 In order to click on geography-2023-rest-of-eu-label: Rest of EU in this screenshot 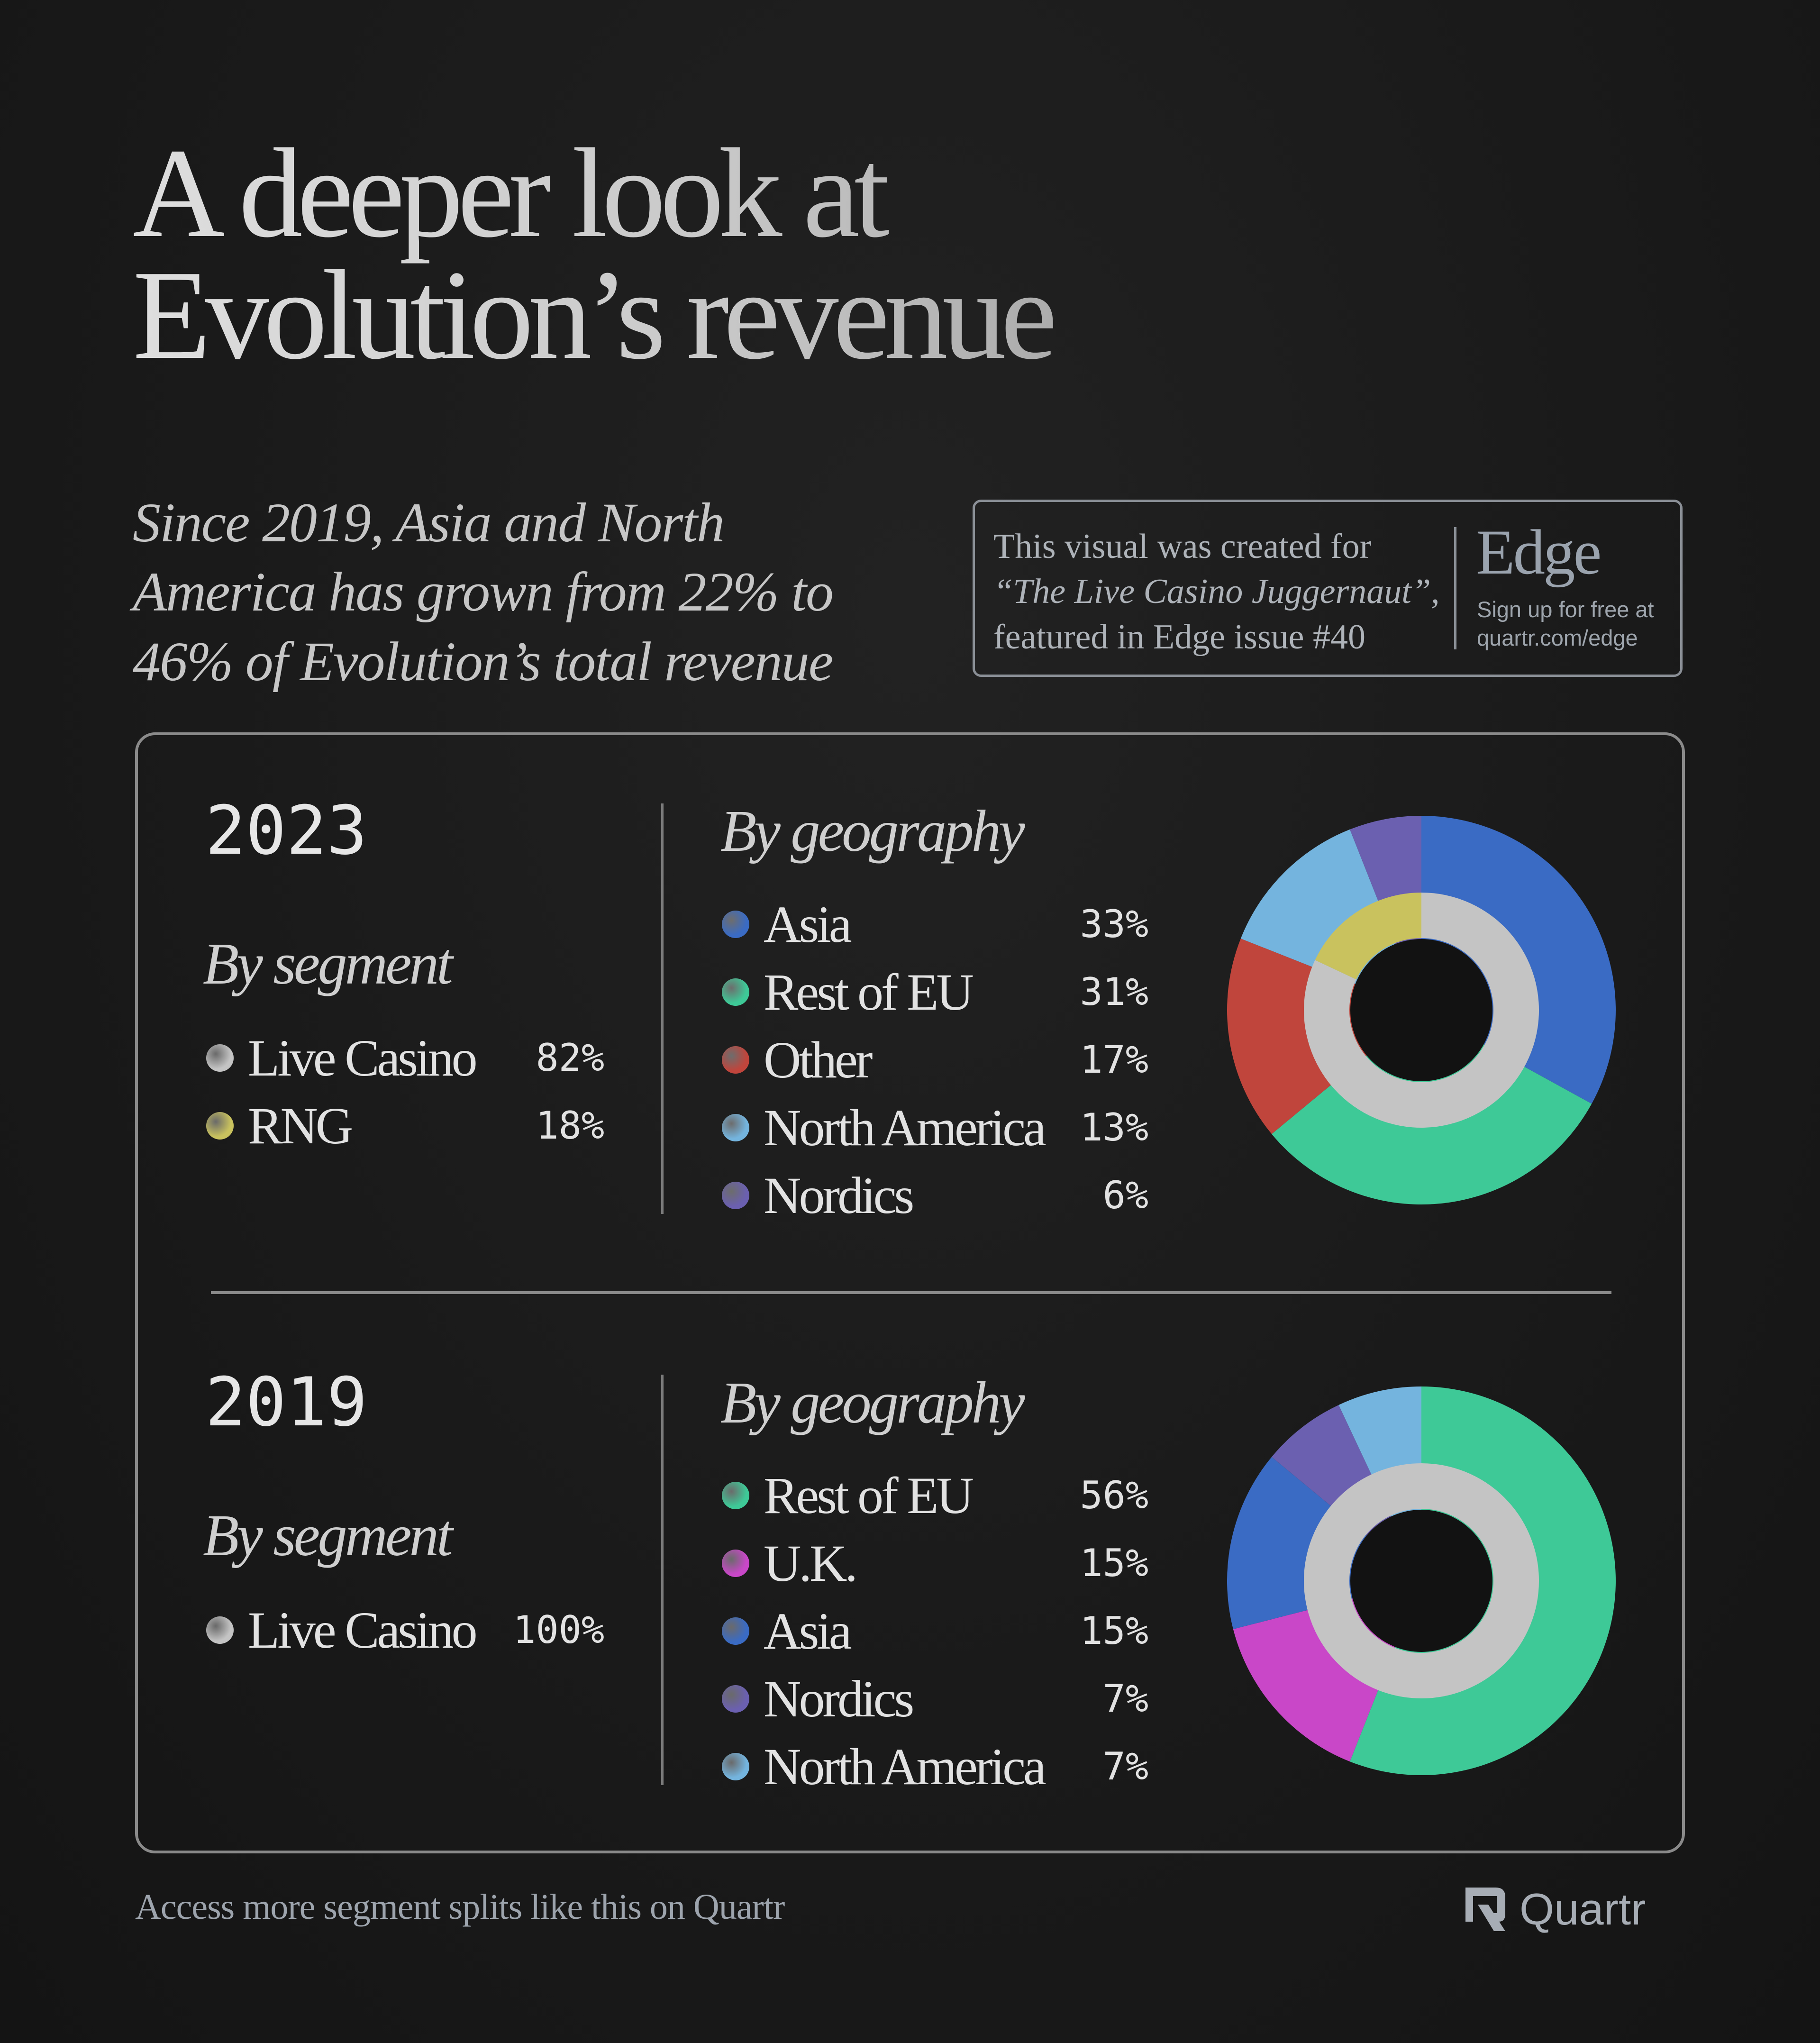, I will do `click(869, 992)`.